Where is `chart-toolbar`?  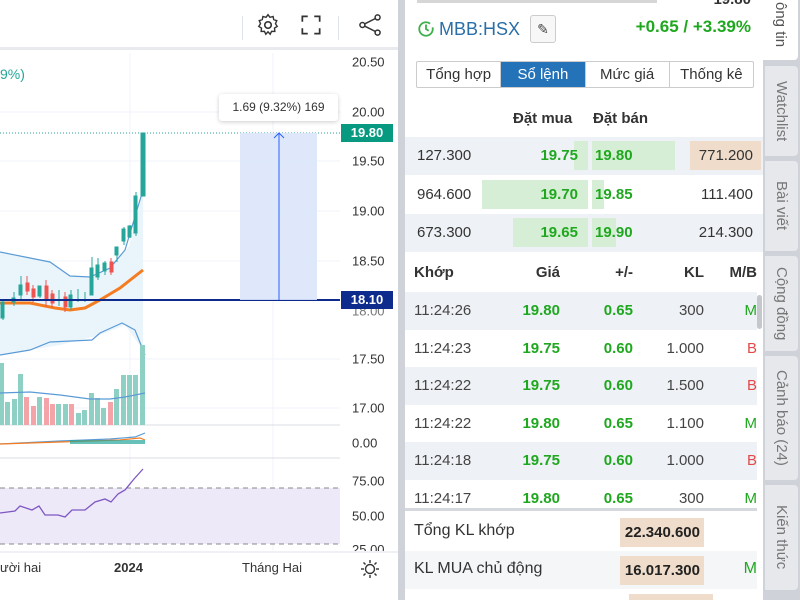 chart-toolbar is located at coordinates (199, 25).